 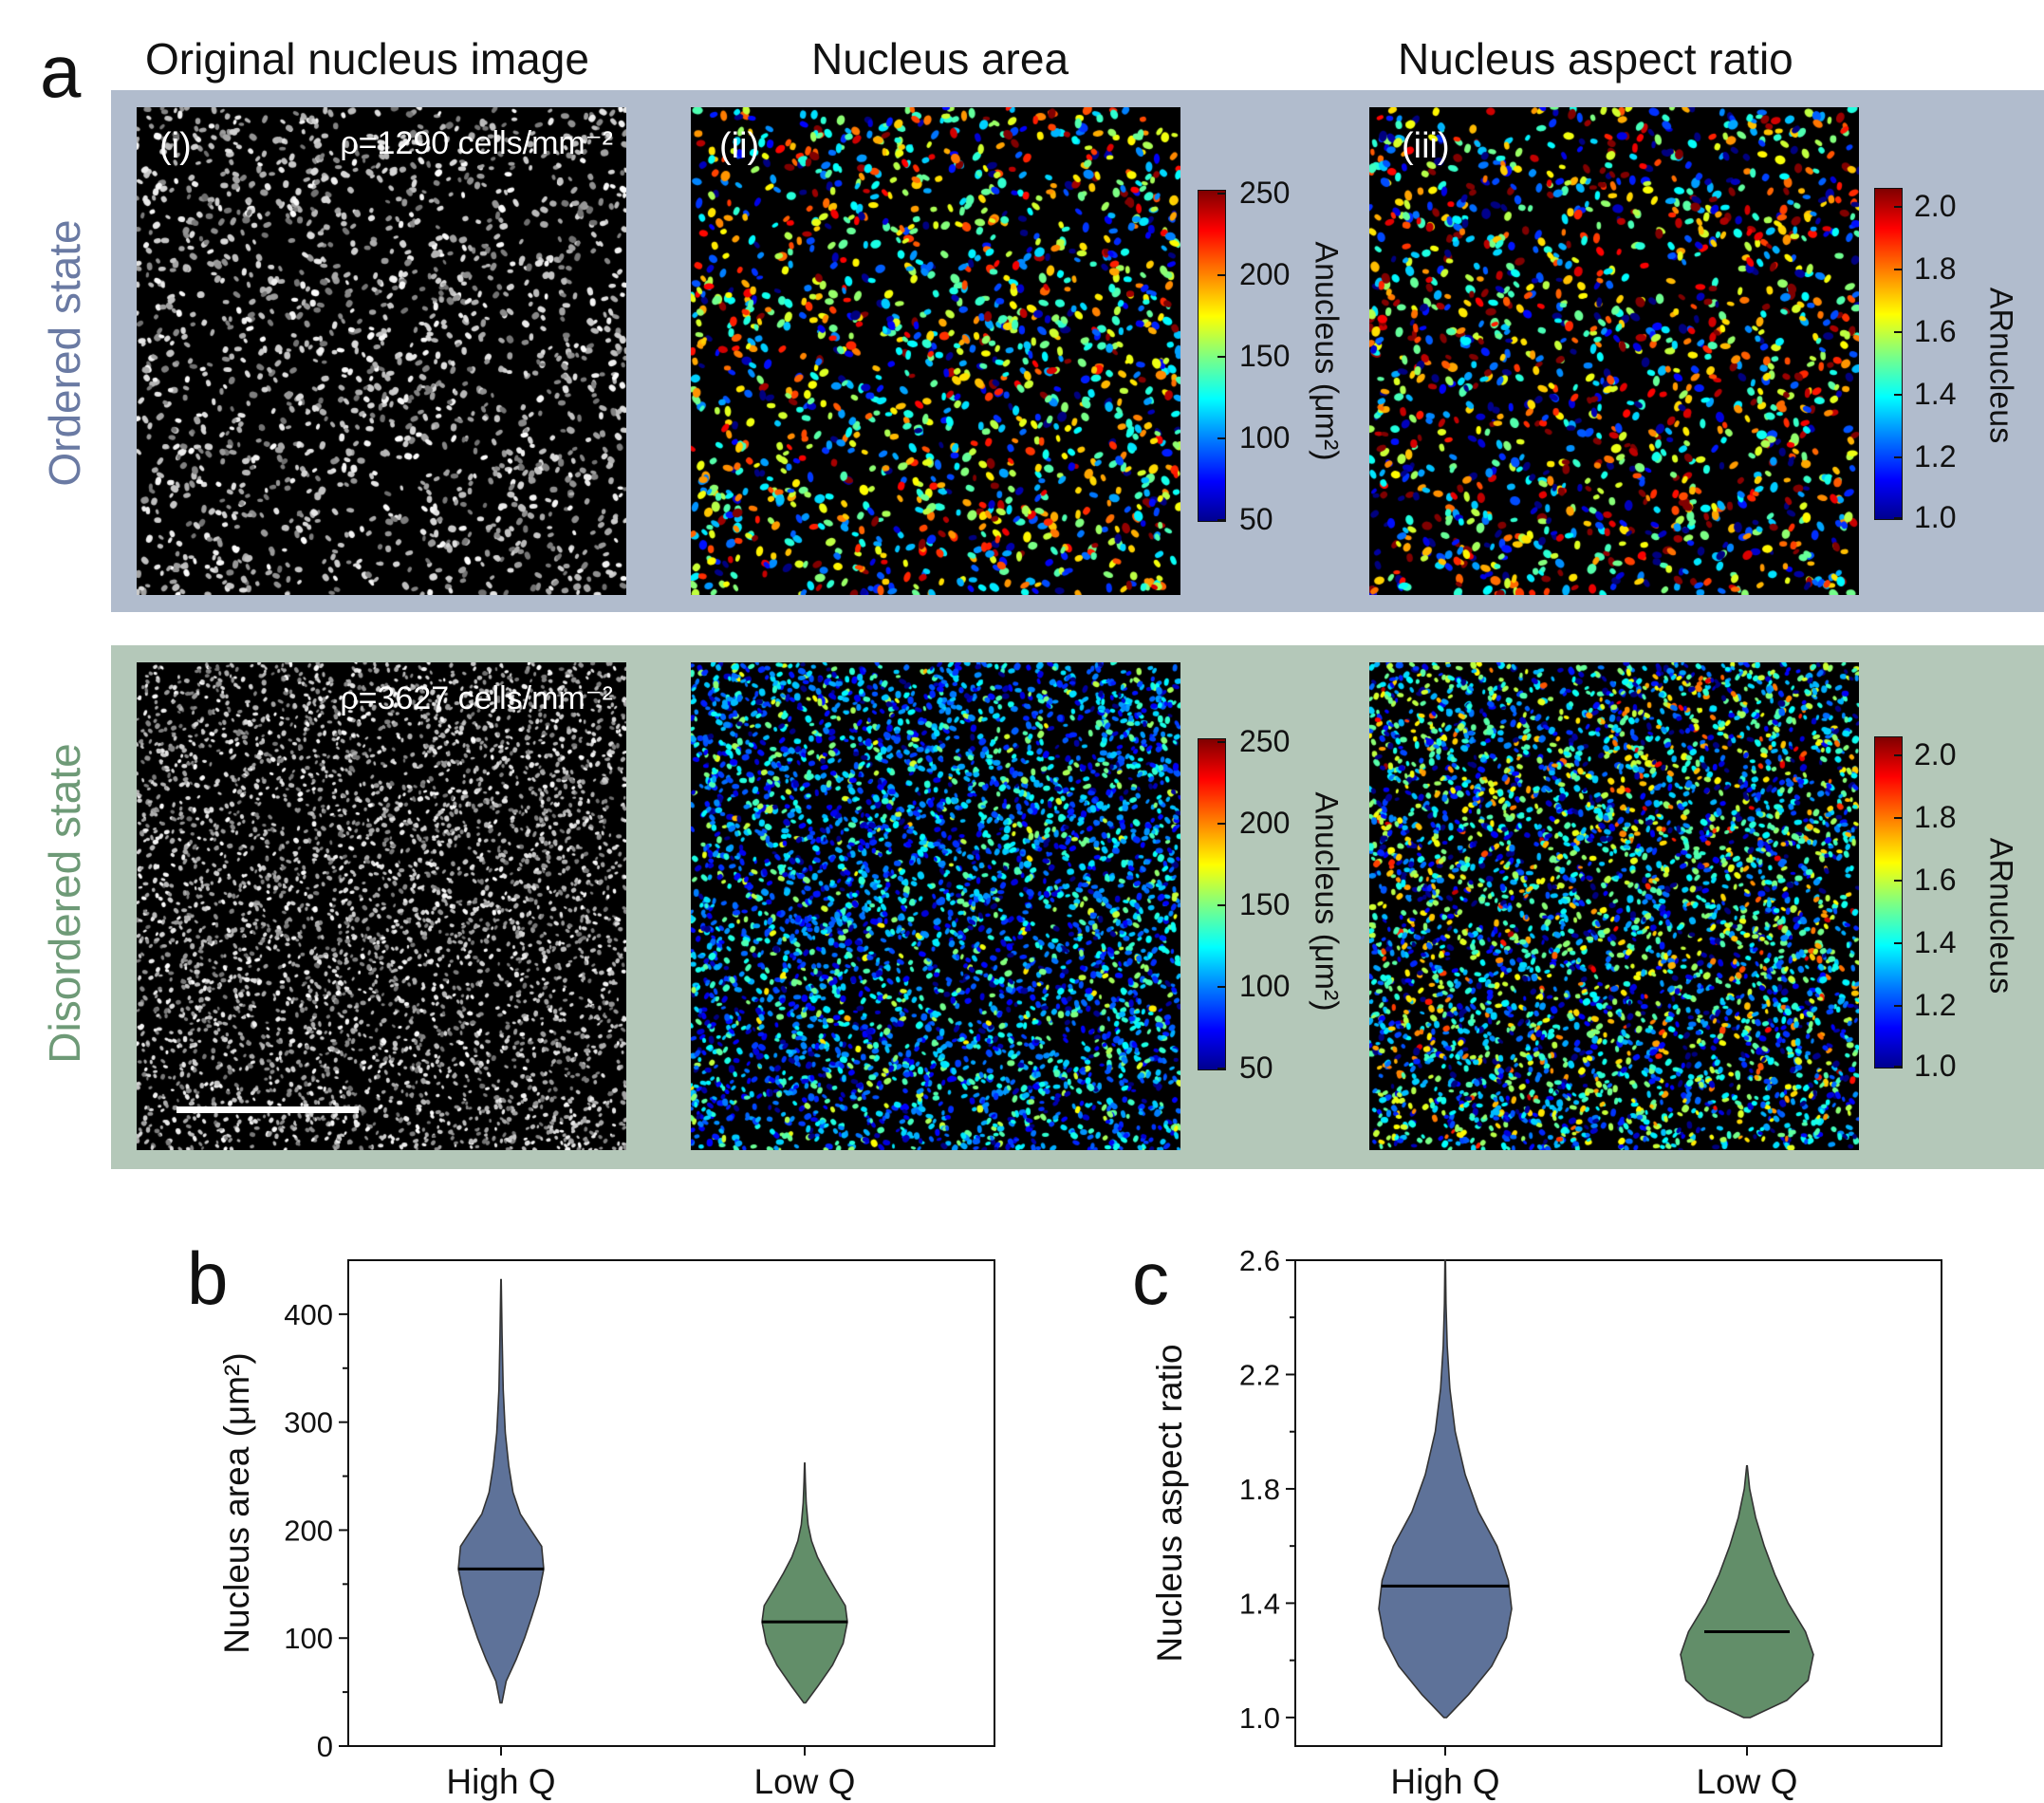 What do you see at coordinates (935, 351) in the screenshot?
I see `ordered-area-map: (ii)` at bounding box center [935, 351].